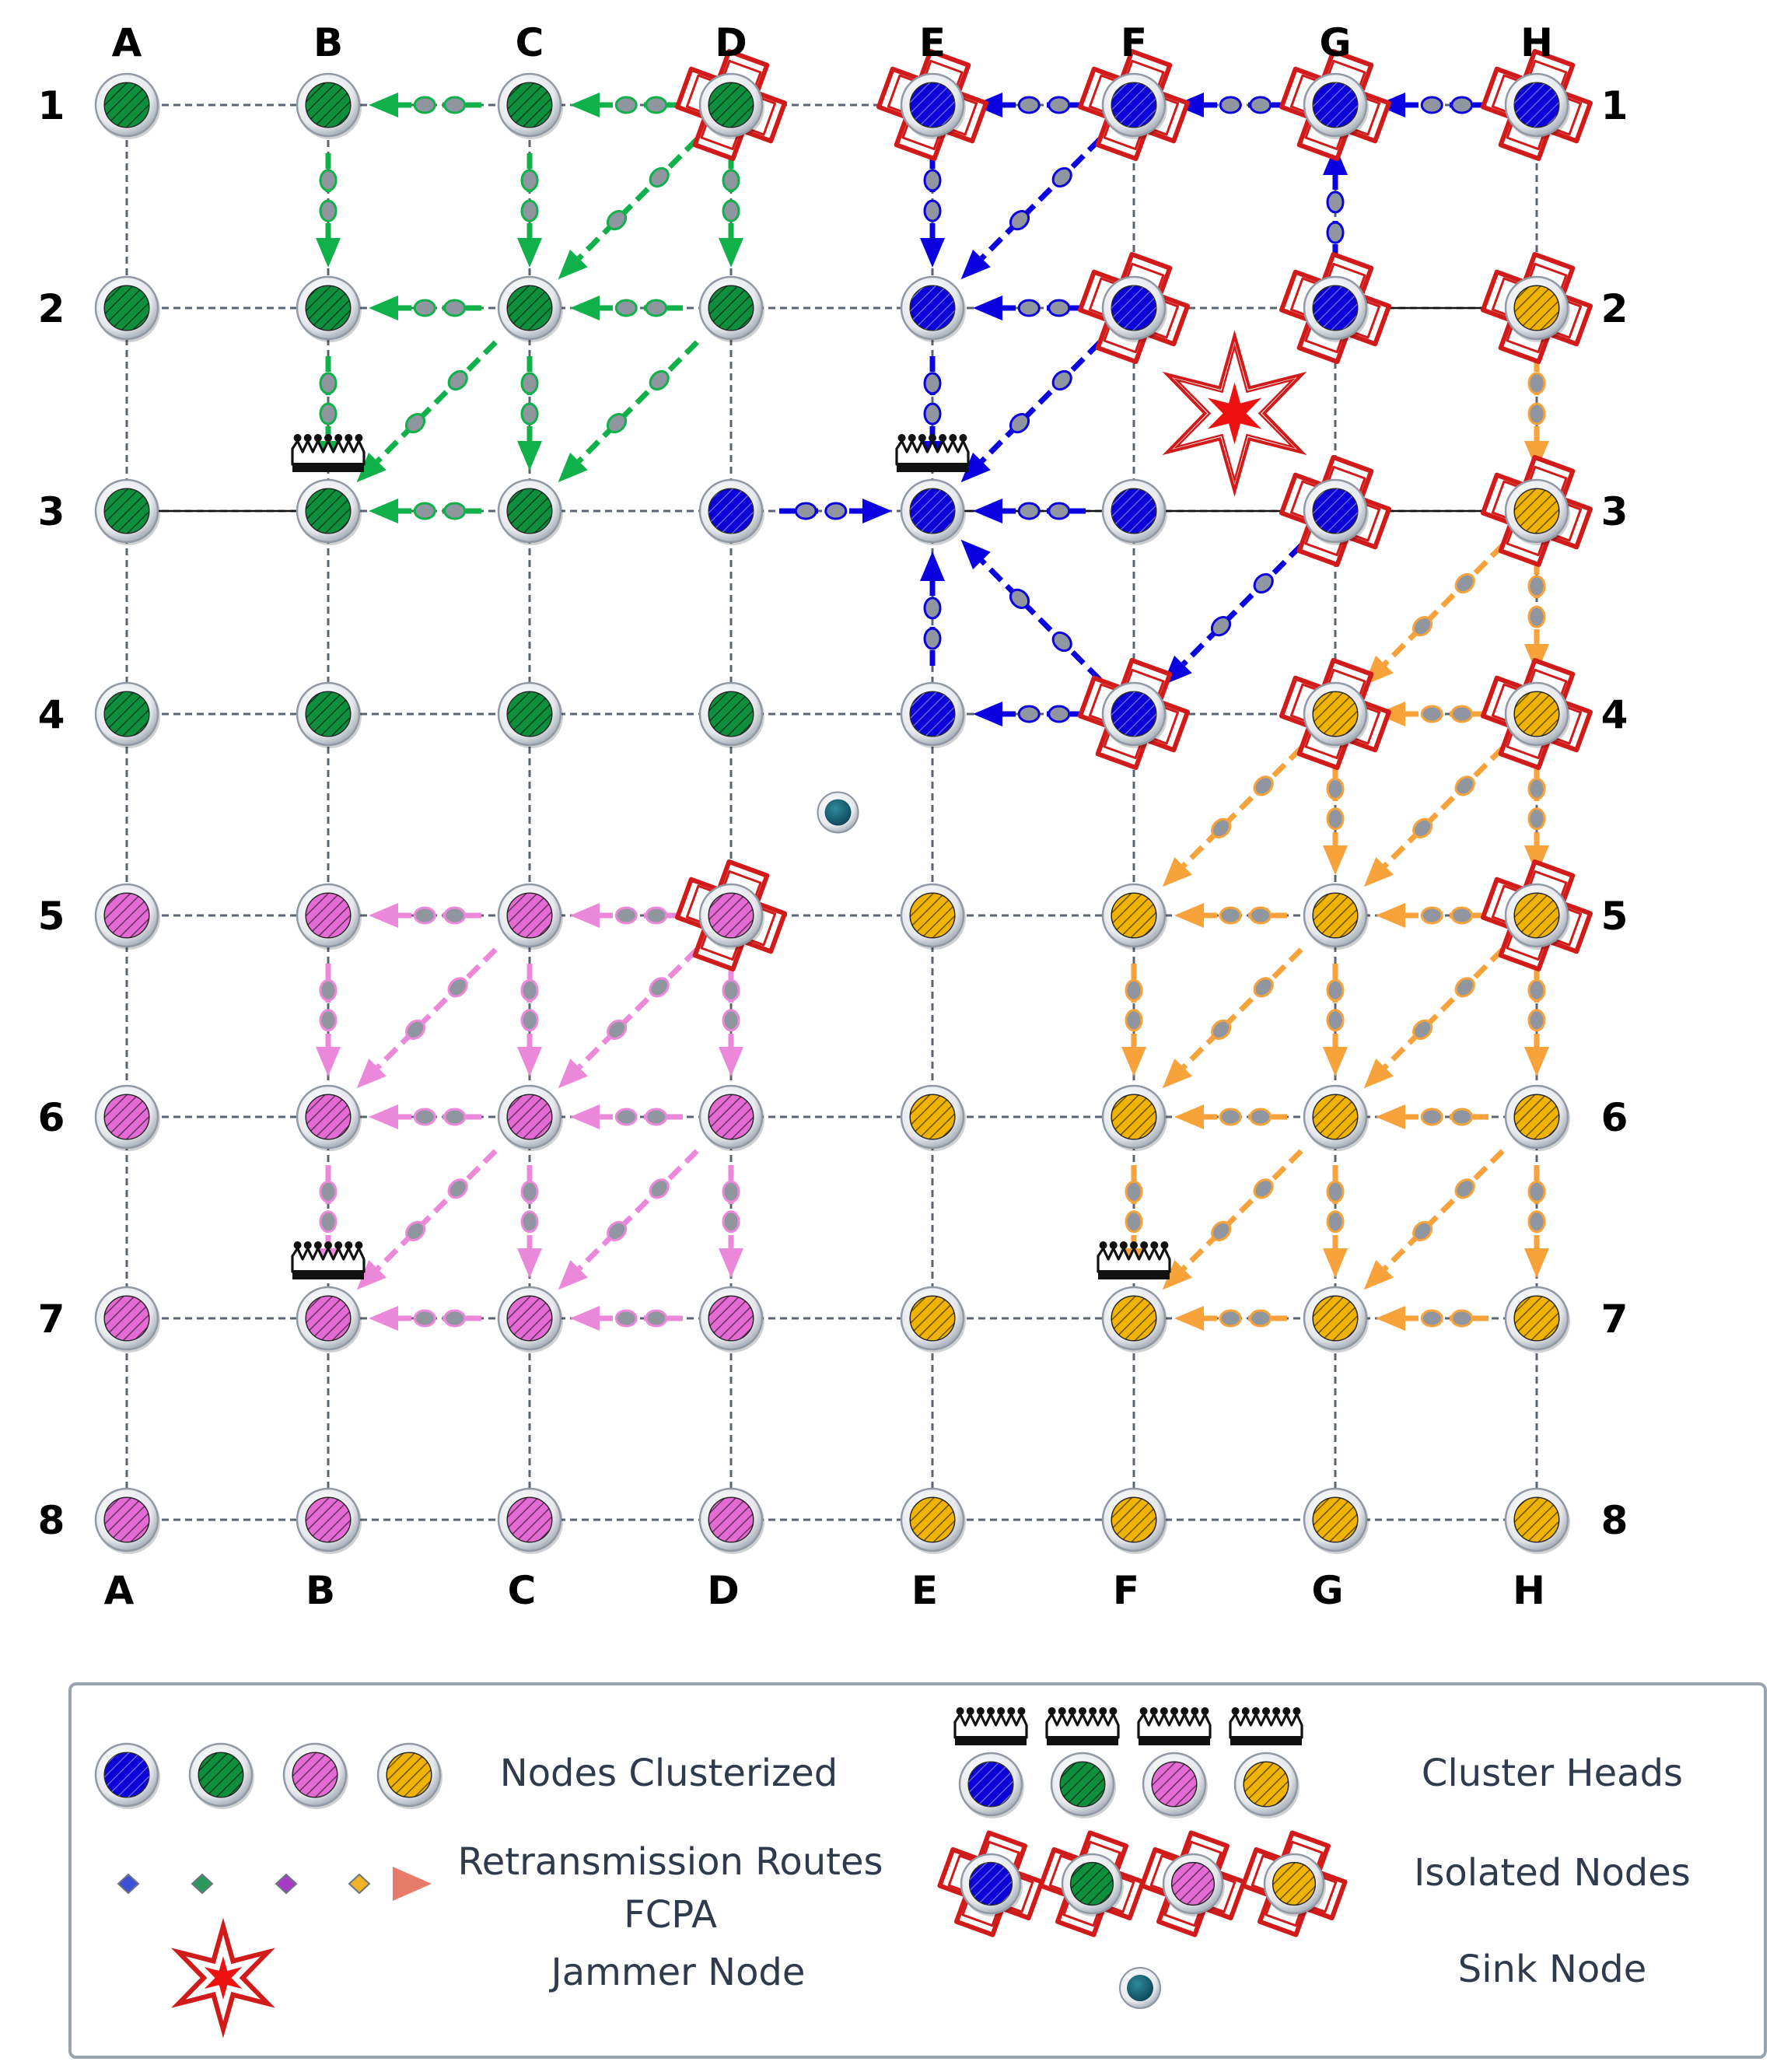 This screenshot has width=1784, height=2072. Describe the element at coordinates (1134, 916) in the screenshot. I see `node-f5` at that location.